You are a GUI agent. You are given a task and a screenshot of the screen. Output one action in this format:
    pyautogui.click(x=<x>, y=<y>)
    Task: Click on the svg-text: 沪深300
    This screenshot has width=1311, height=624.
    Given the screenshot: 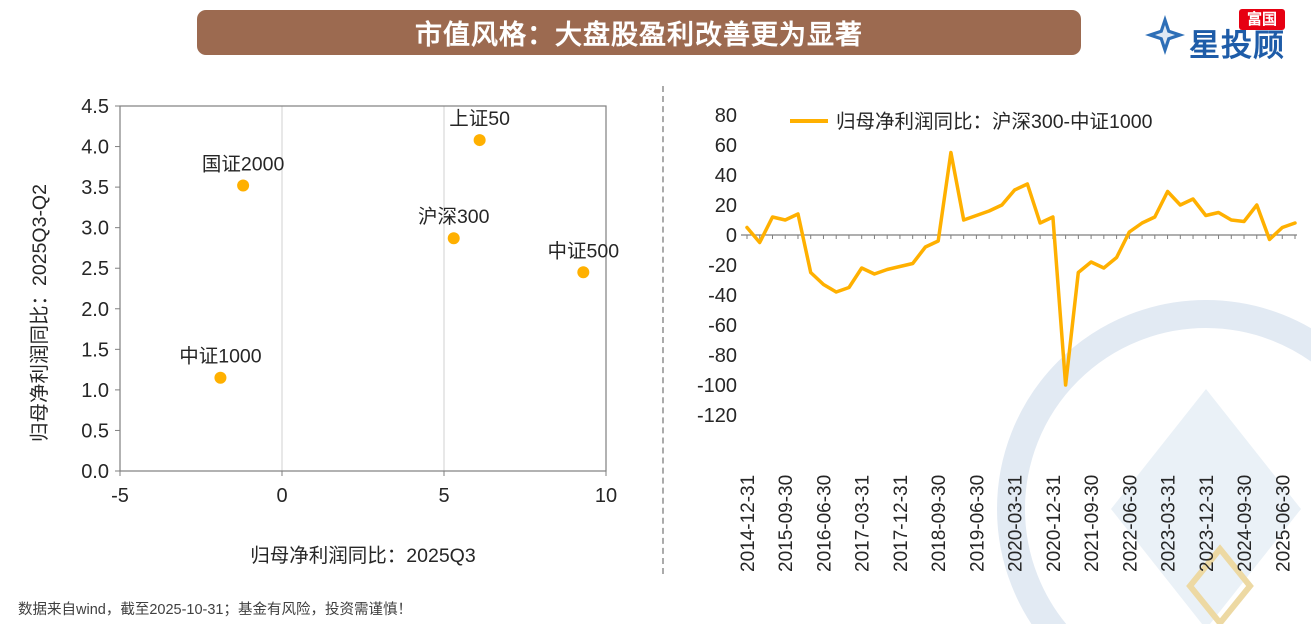 What is the action you would take?
    pyautogui.click(x=454, y=217)
    